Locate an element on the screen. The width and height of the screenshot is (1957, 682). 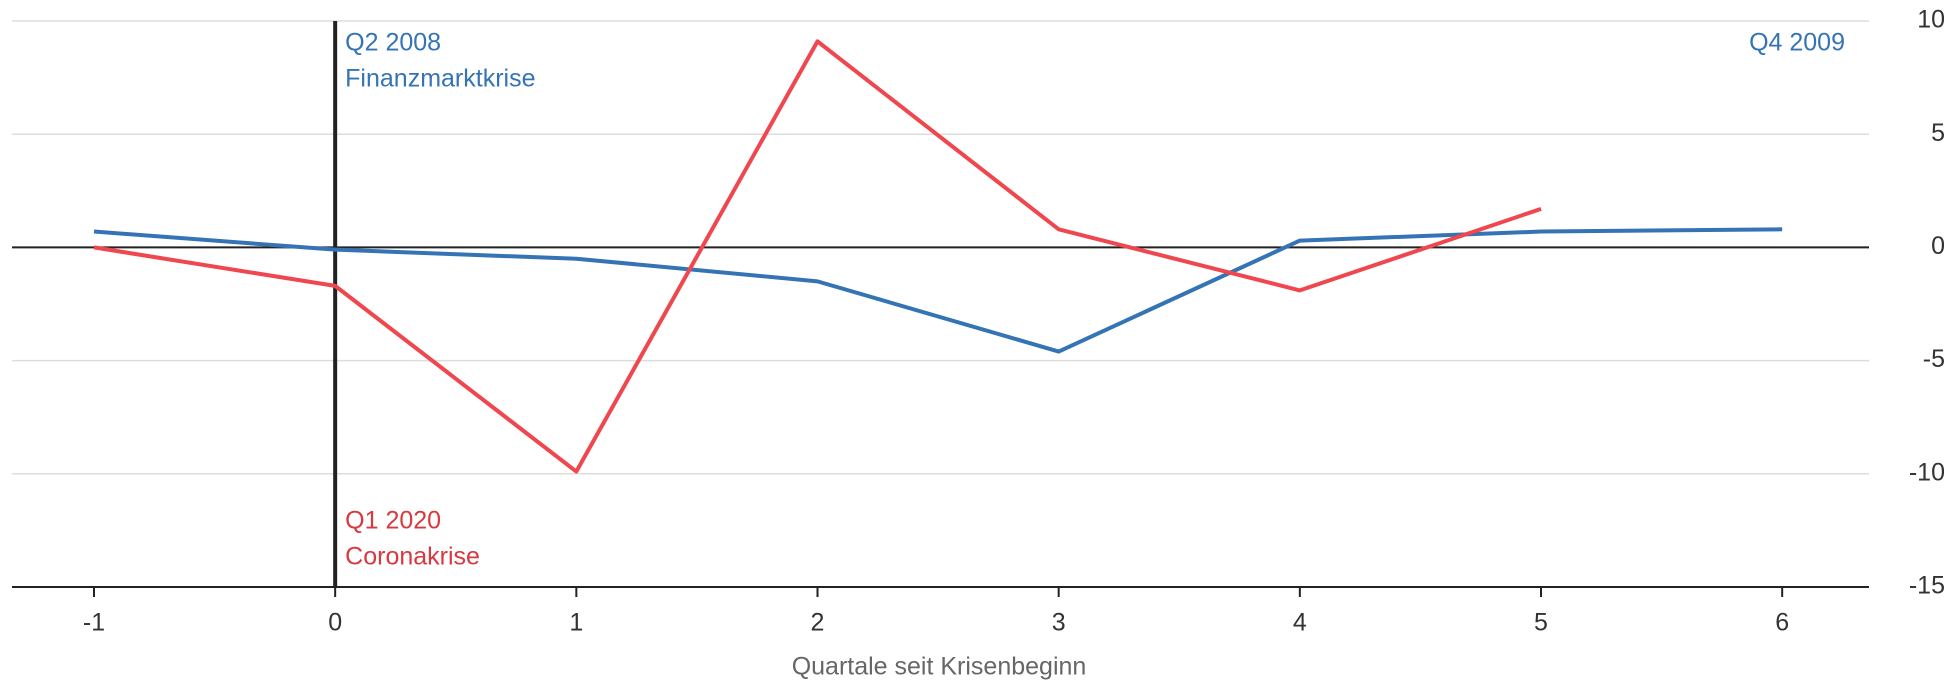
y-tick-label: -15 is located at coordinates (1927, 586).